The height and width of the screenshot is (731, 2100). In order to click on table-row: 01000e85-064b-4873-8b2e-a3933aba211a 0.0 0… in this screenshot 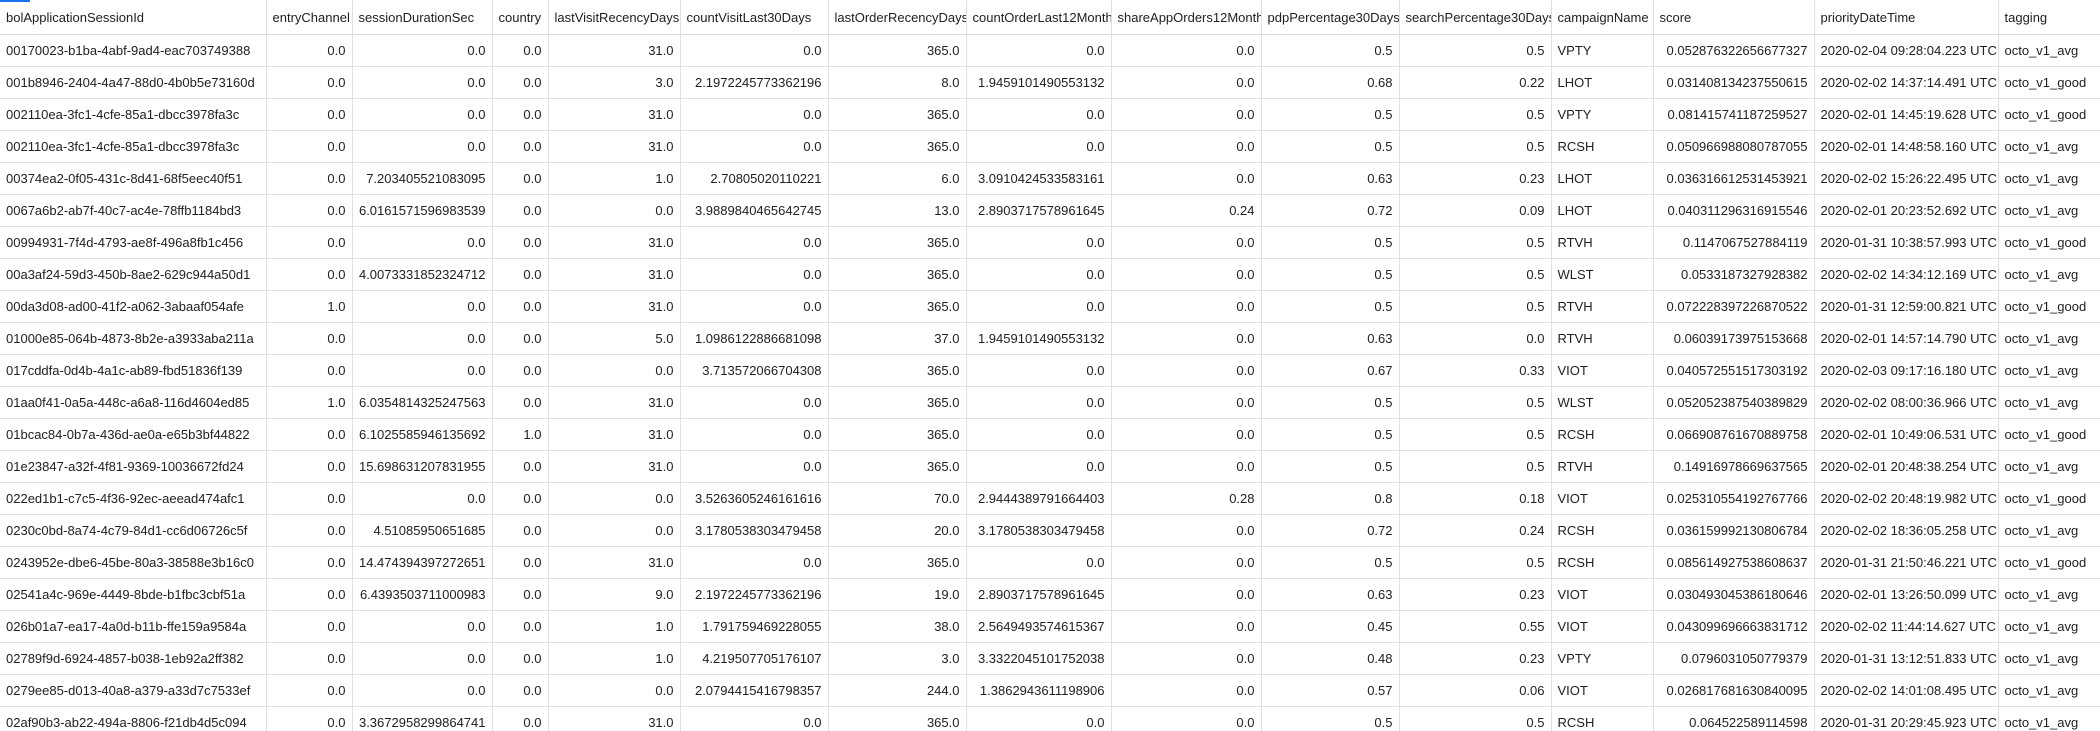, I will do `click(1050, 338)`.